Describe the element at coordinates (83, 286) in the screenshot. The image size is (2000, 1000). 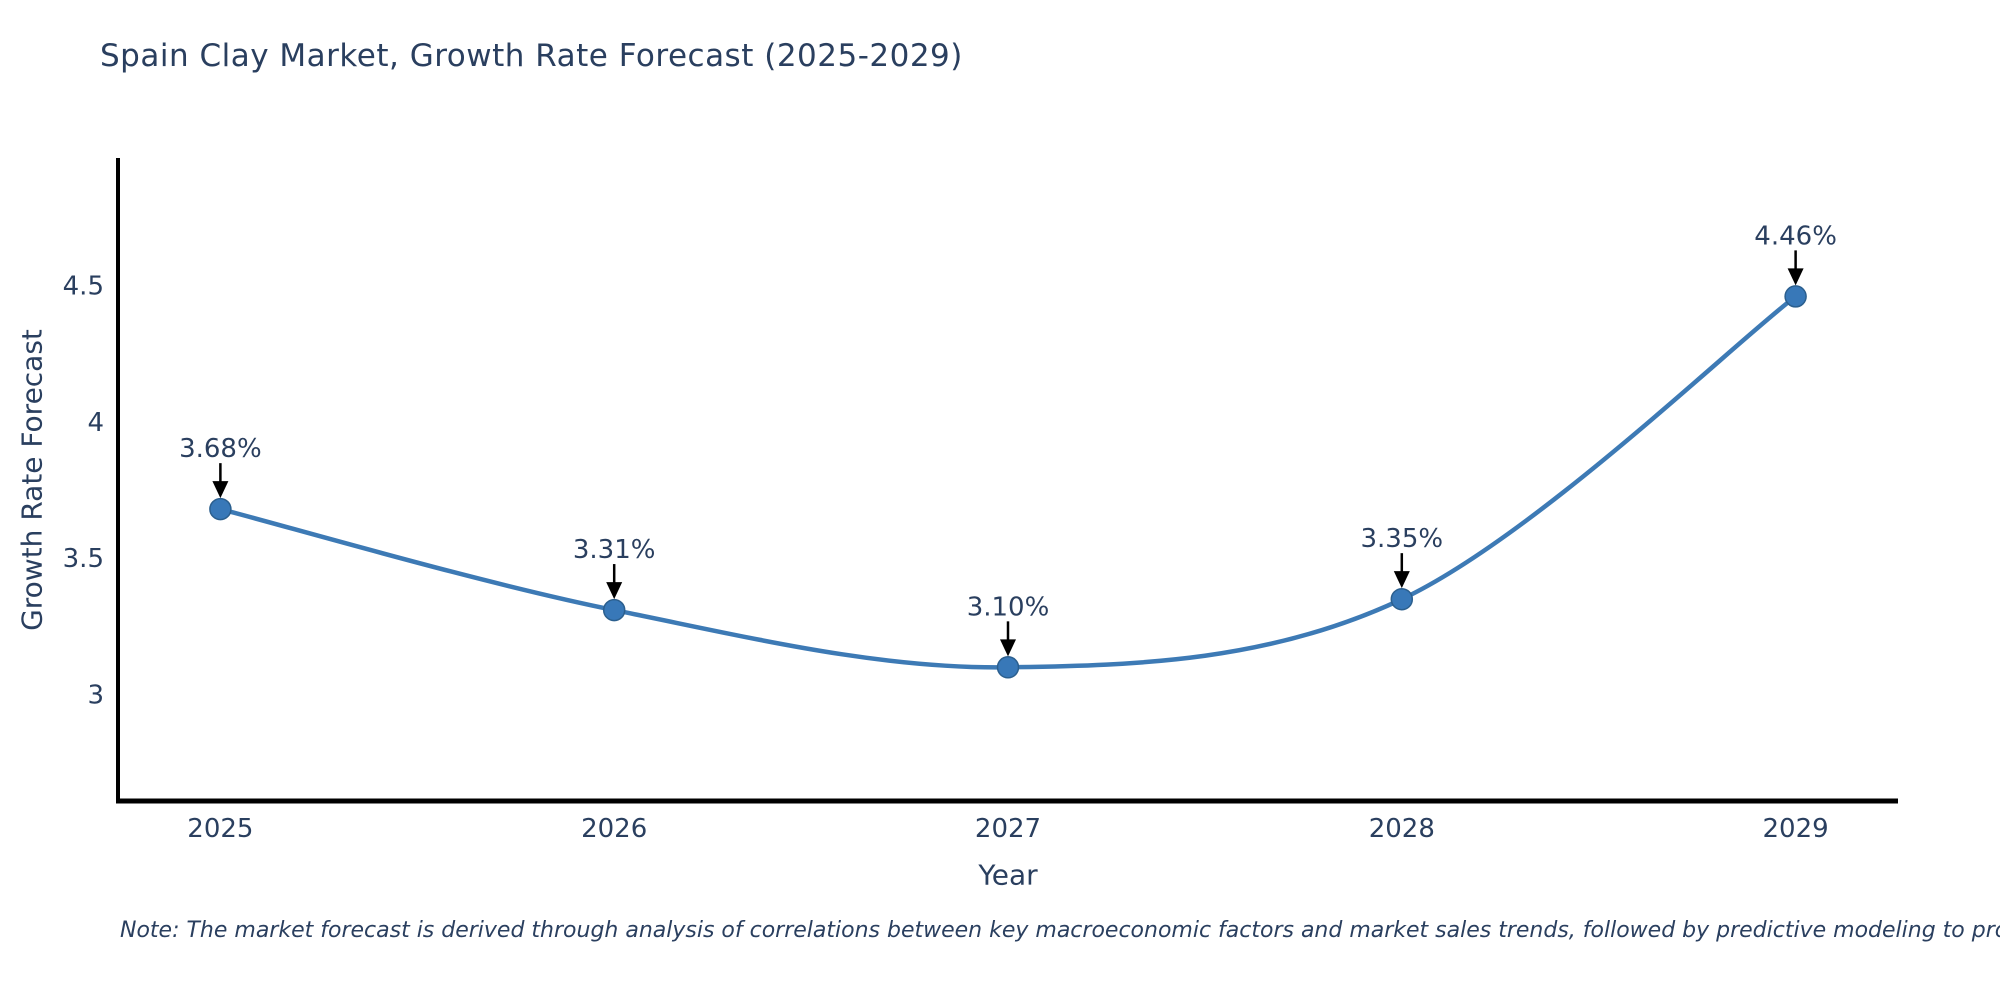
I see `y-tick-label: 4.5` at that location.